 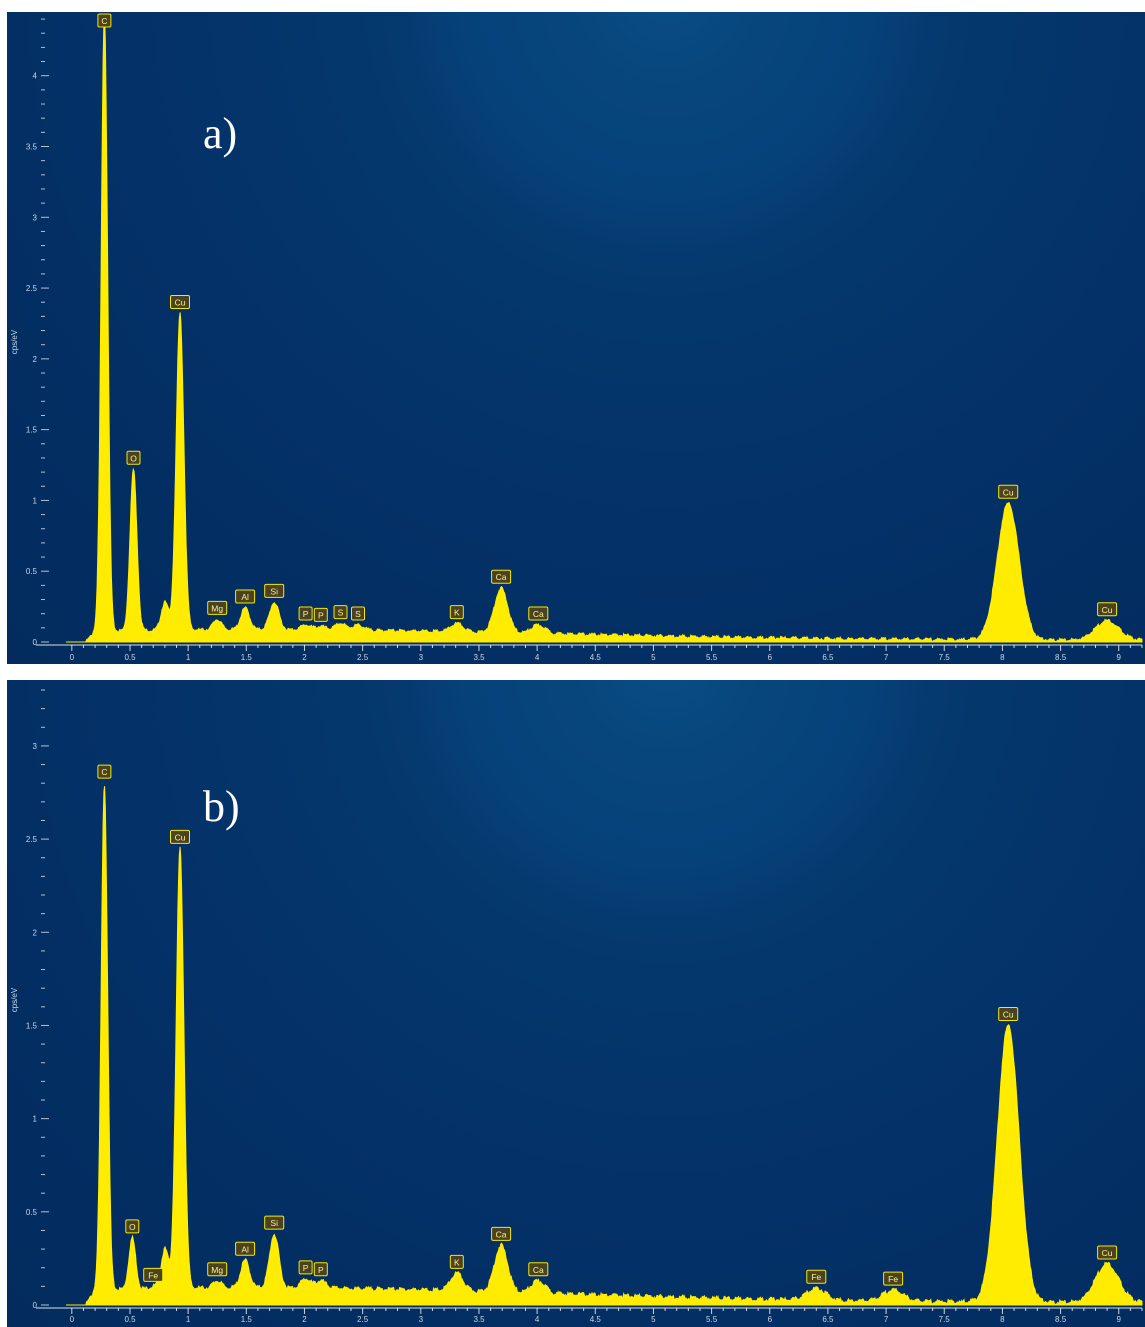 I want to click on y-tick-label: 3.5, so click(x=32, y=147).